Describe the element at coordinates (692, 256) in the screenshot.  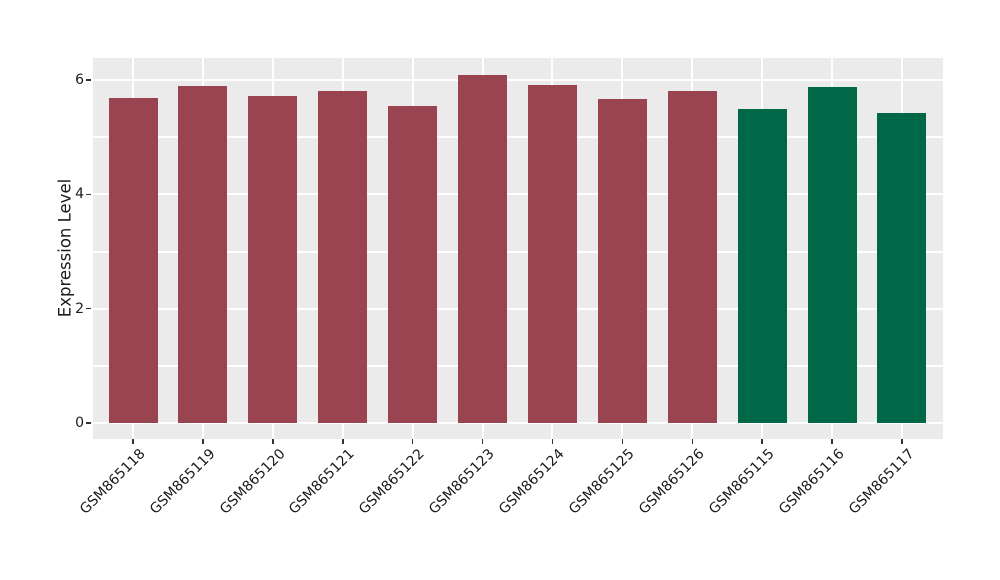
I see `bar-GSM865126` at that location.